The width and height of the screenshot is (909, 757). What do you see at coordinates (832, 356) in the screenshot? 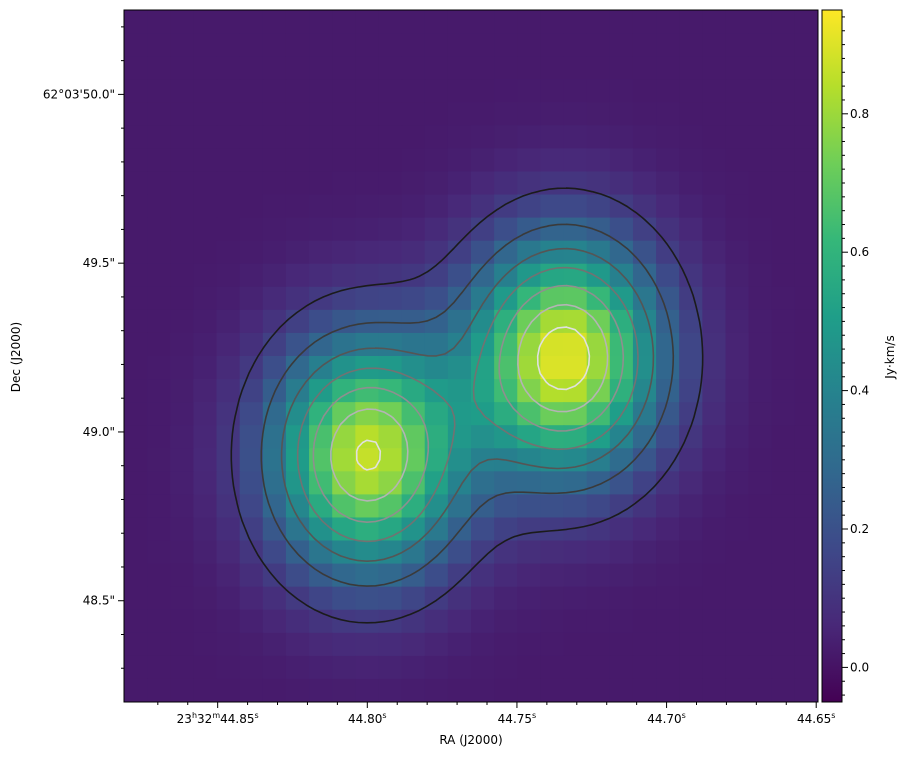
I see `colorbar-fill` at bounding box center [832, 356].